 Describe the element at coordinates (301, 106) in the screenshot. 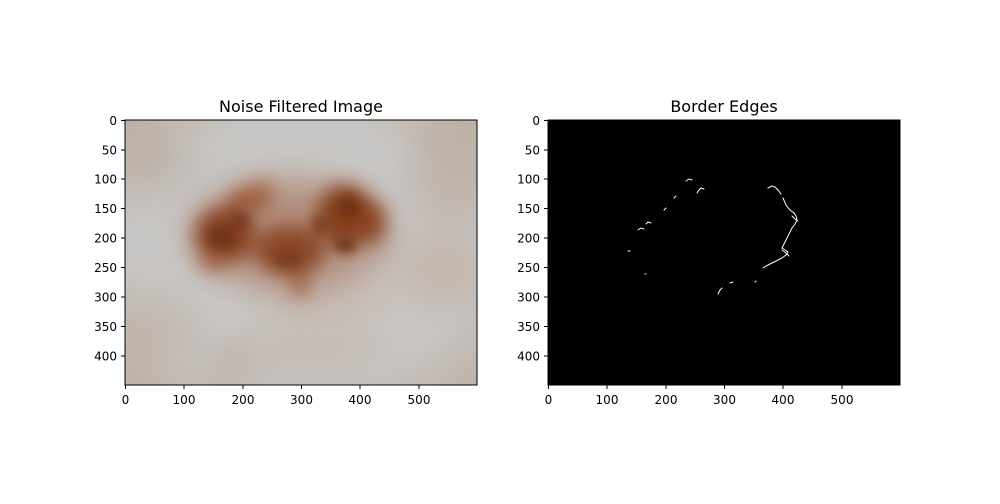

I see `panel-title: Noise Filtered Image` at that location.